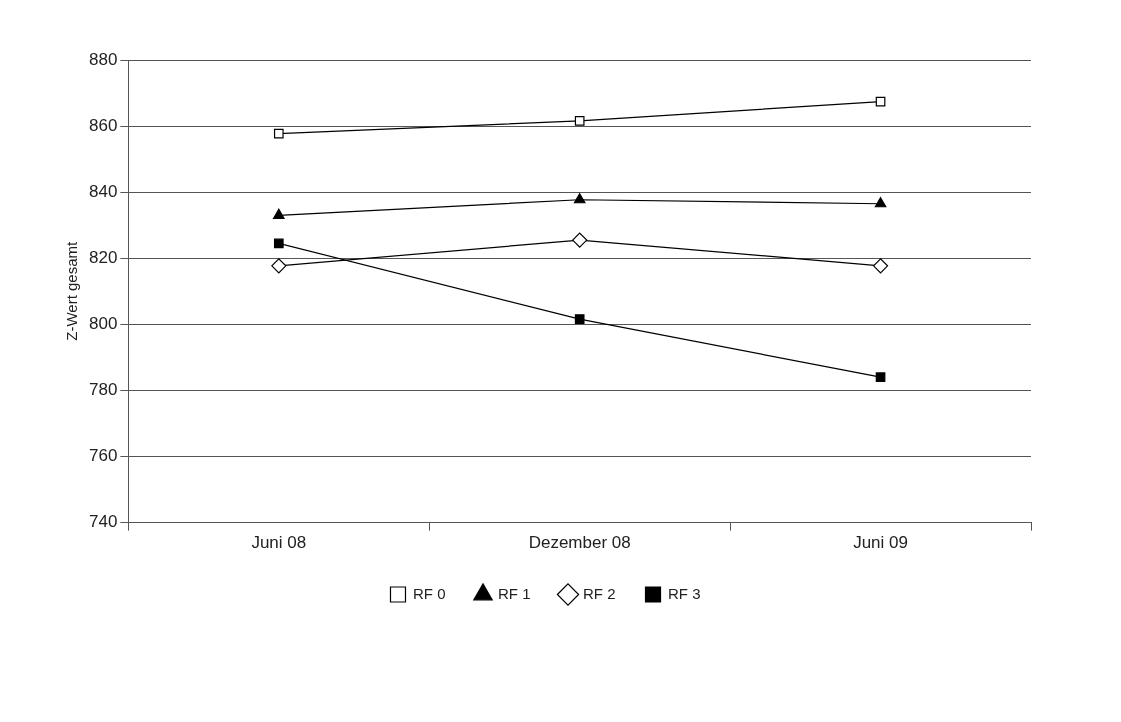 This screenshot has height=722, width=1121. I want to click on y-tick-label: 880, so click(103, 59).